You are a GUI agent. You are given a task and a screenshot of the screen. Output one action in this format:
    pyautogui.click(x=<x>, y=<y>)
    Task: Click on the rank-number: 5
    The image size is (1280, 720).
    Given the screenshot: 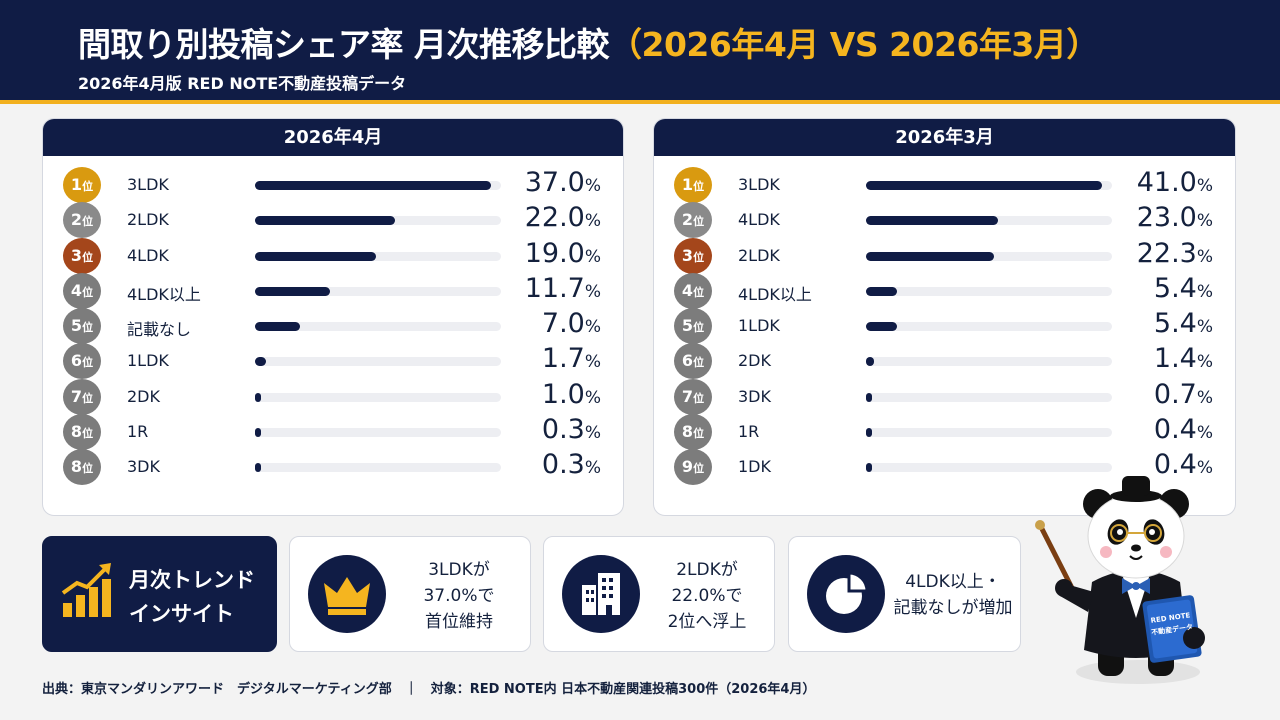 What is the action you would take?
    pyautogui.click(x=76, y=325)
    